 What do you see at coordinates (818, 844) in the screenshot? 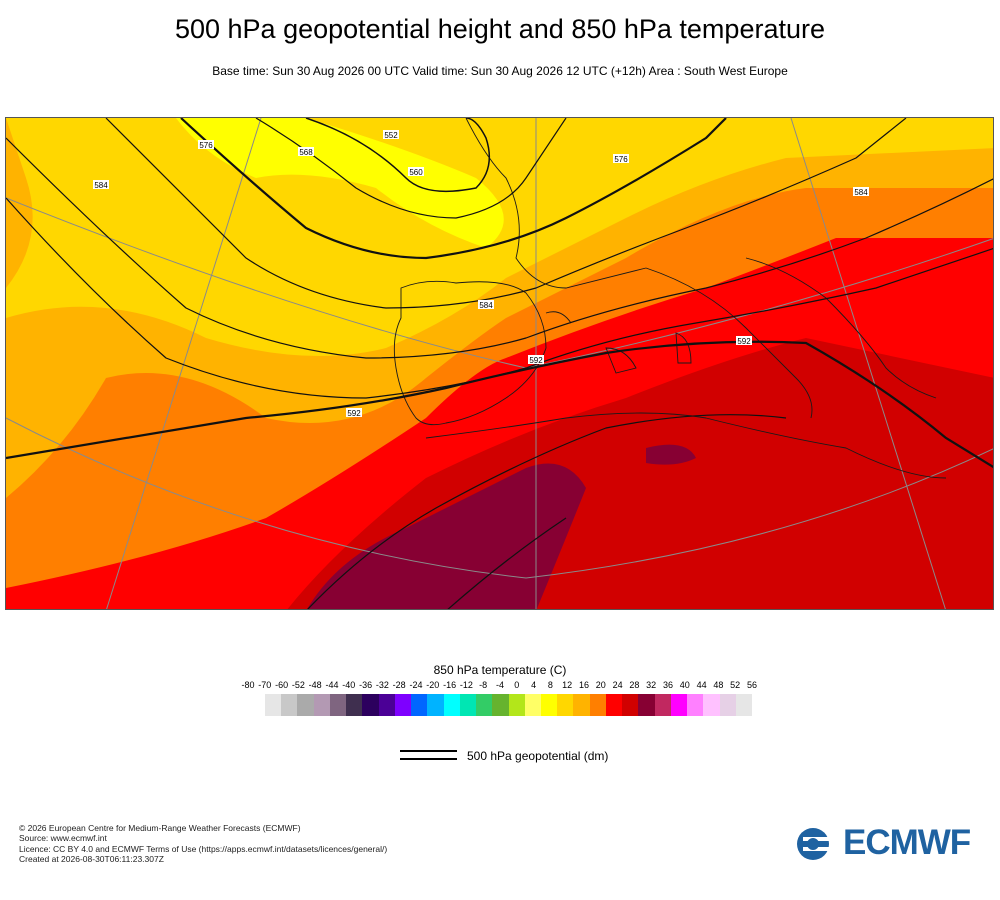
I see `ecmwf-logo-icon` at bounding box center [818, 844].